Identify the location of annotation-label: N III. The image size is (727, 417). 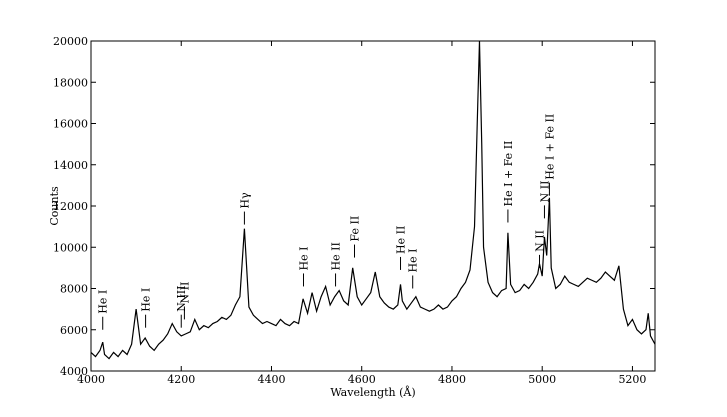
(181, 299).